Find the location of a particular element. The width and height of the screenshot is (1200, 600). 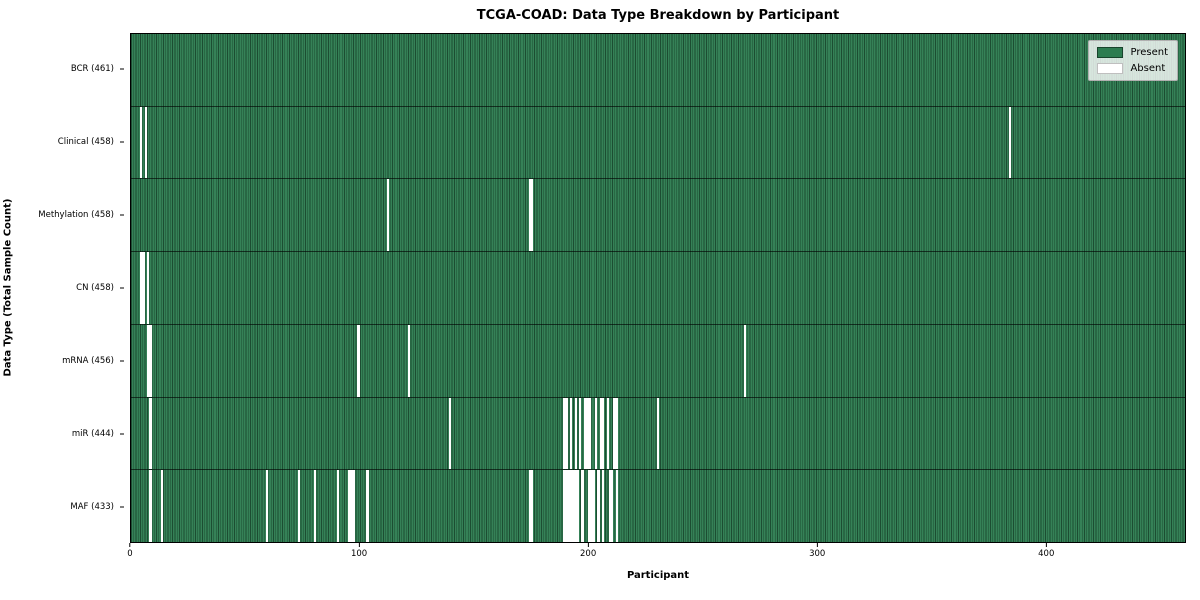

data-row-CN is located at coordinates (658, 288).